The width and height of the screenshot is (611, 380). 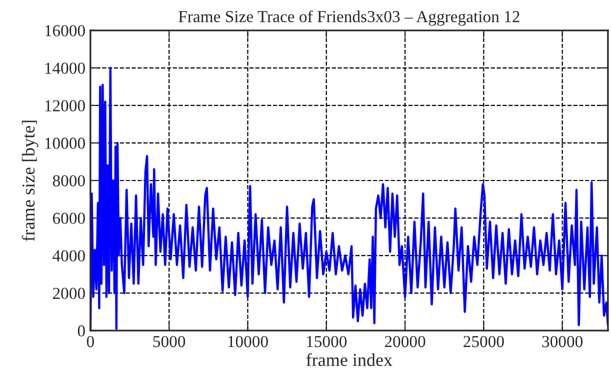 What do you see at coordinates (248, 342) in the screenshot?
I see `x-tick-label: 10000` at bounding box center [248, 342].